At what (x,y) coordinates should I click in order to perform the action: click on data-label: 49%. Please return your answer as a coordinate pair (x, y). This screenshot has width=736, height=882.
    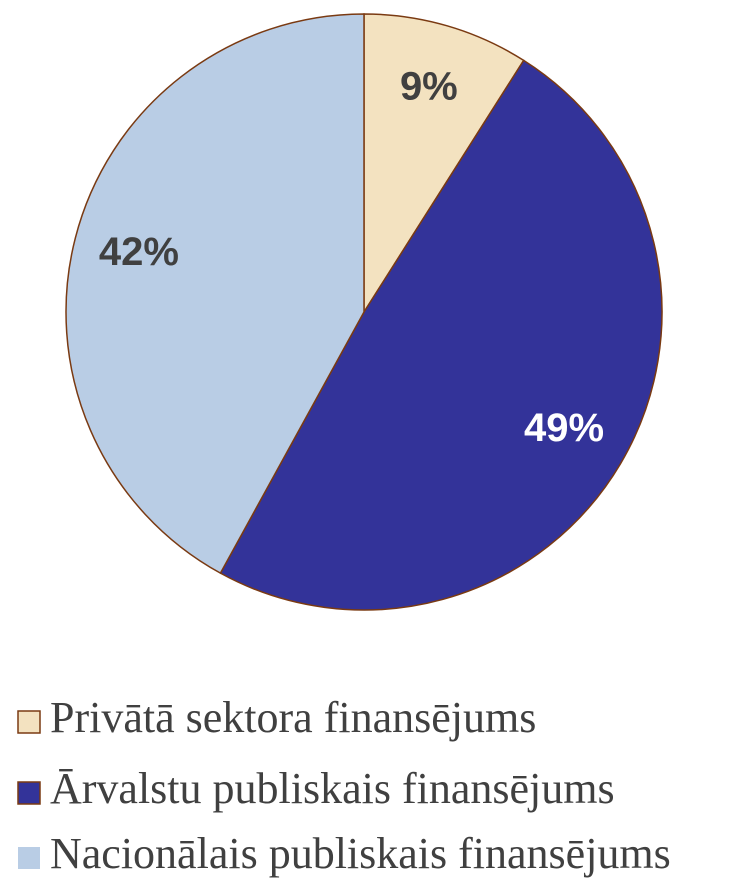
    Looking at the image, I should click on (564, 428).